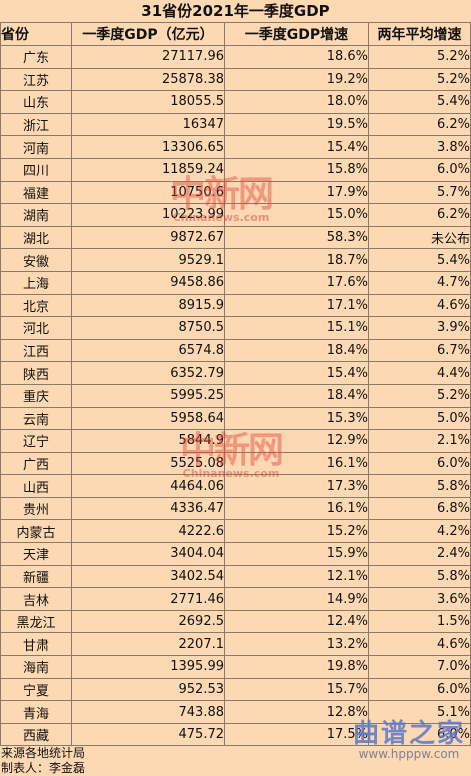 Image resolution: width=471 pixels, height=776 pixels. What do you see at coordinates (235, 418) in the screenshot?
I see `table-row: 云南 5958.64 15.3% 5.0%` at bounding box center [235, 418].